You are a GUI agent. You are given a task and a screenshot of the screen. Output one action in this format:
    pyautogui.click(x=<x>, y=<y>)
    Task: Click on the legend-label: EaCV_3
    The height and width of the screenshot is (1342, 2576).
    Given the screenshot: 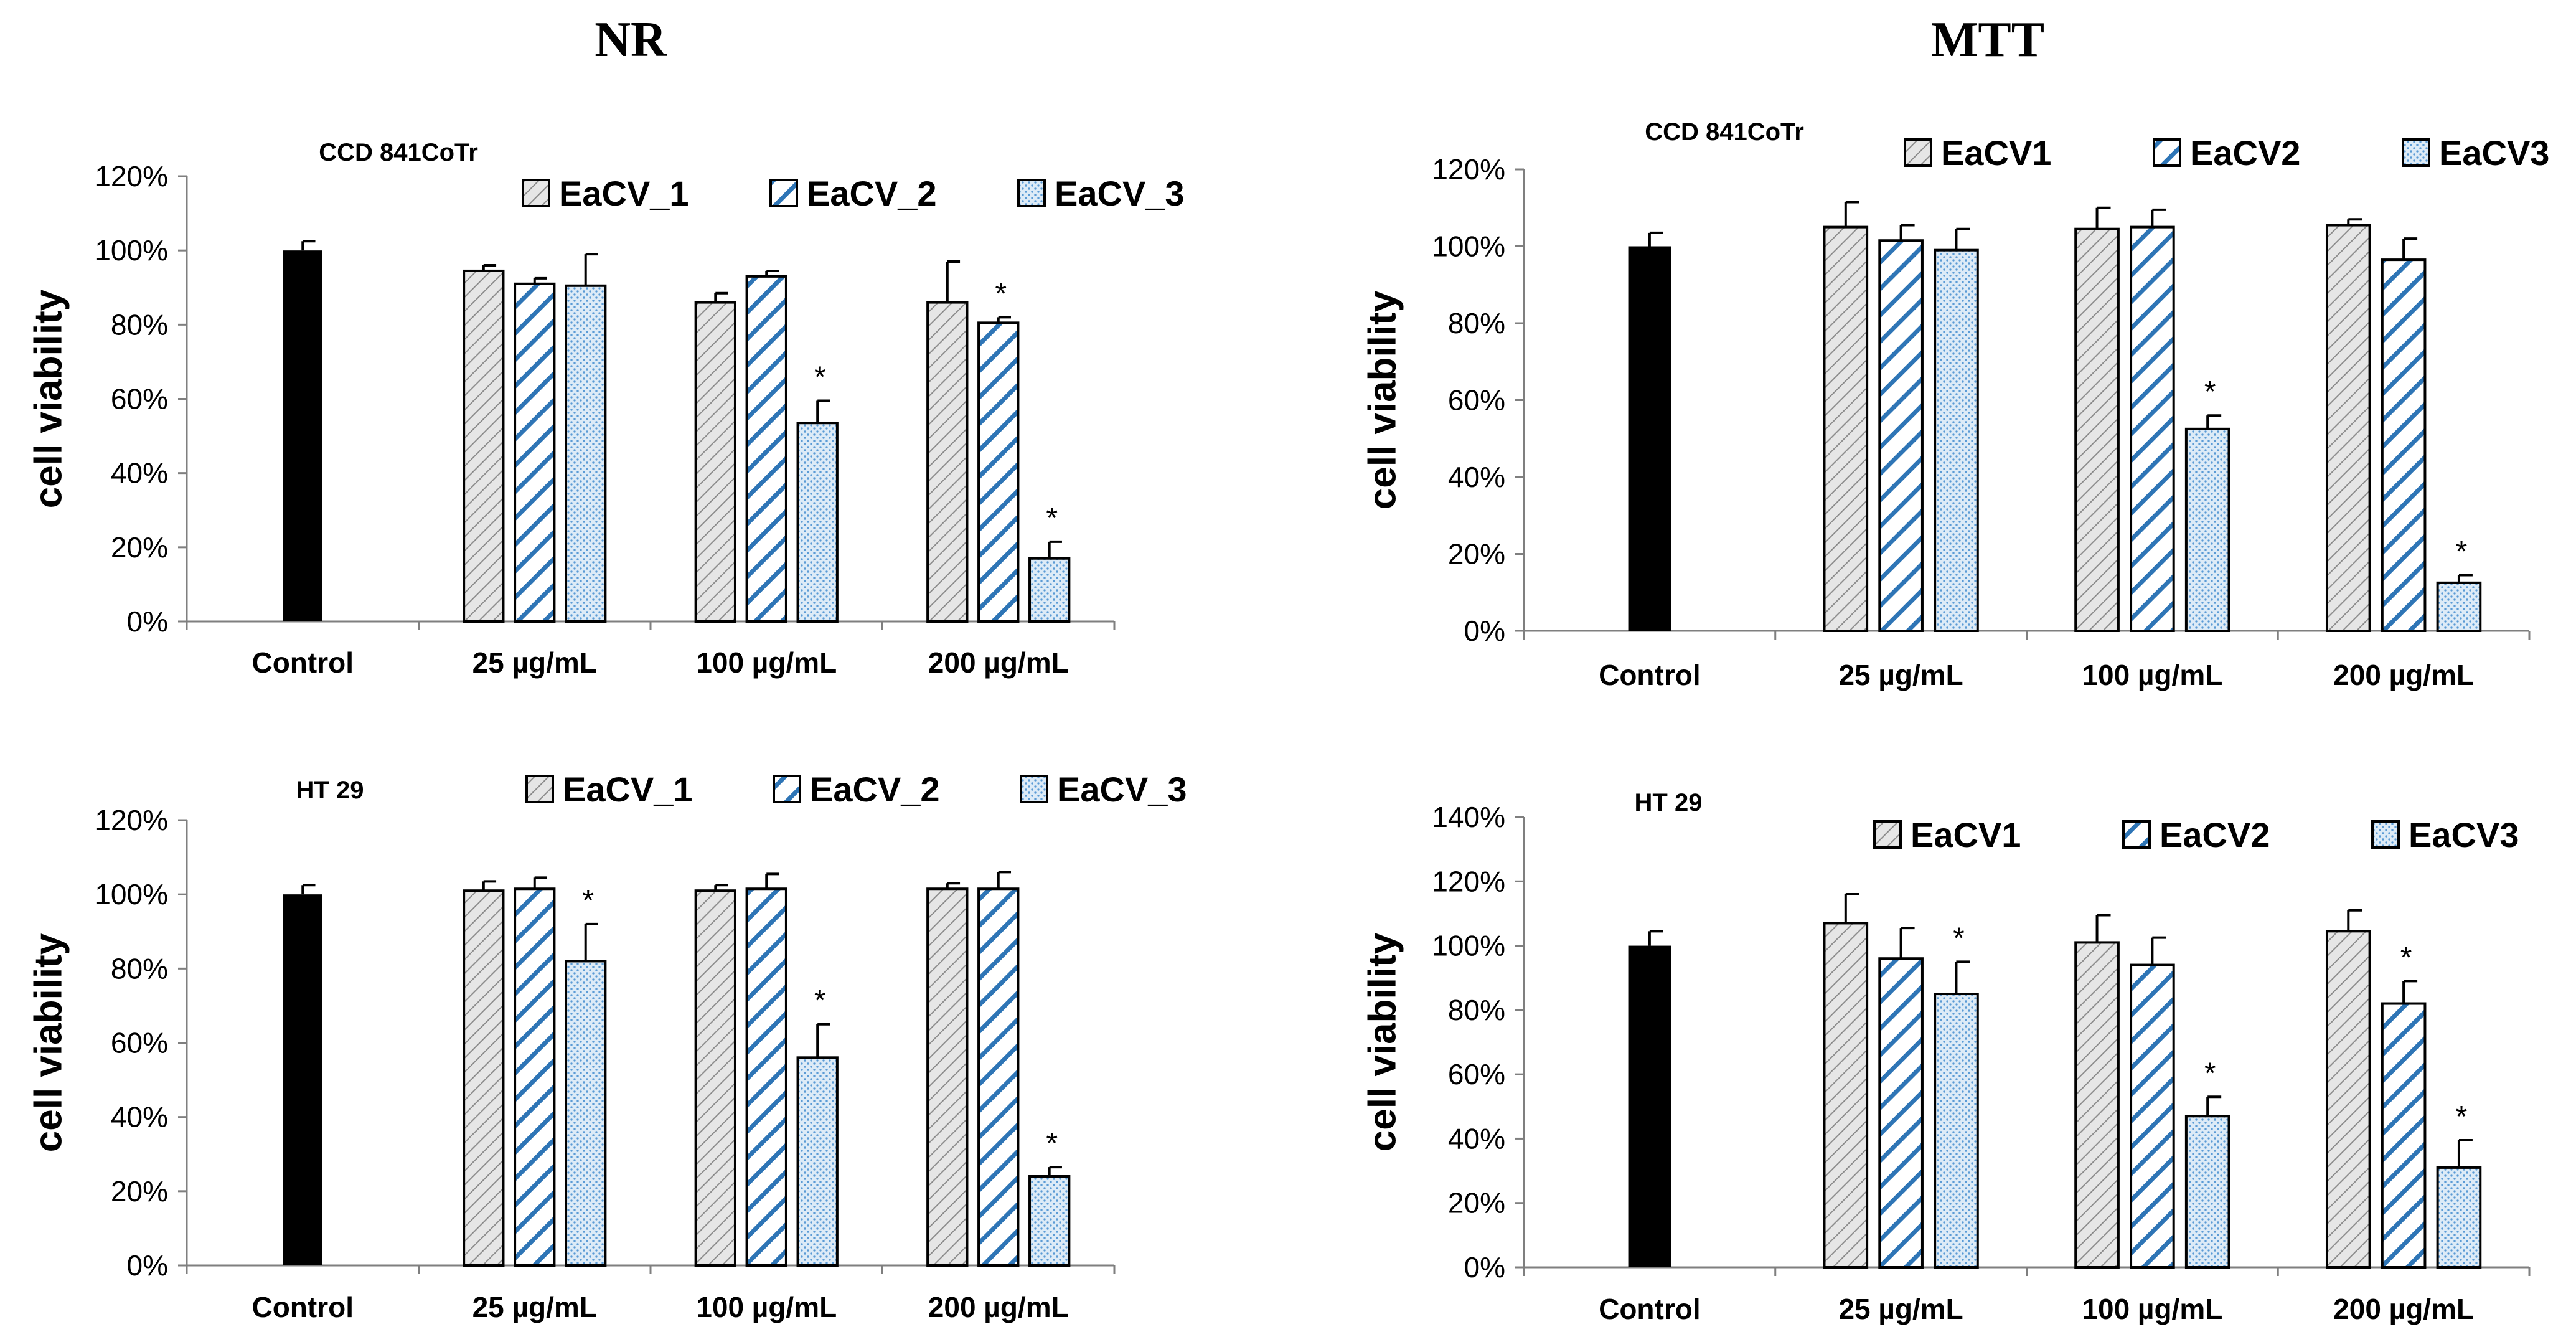 What is the action you would take?
    pyautogui.click(x=1120, y=193)
    